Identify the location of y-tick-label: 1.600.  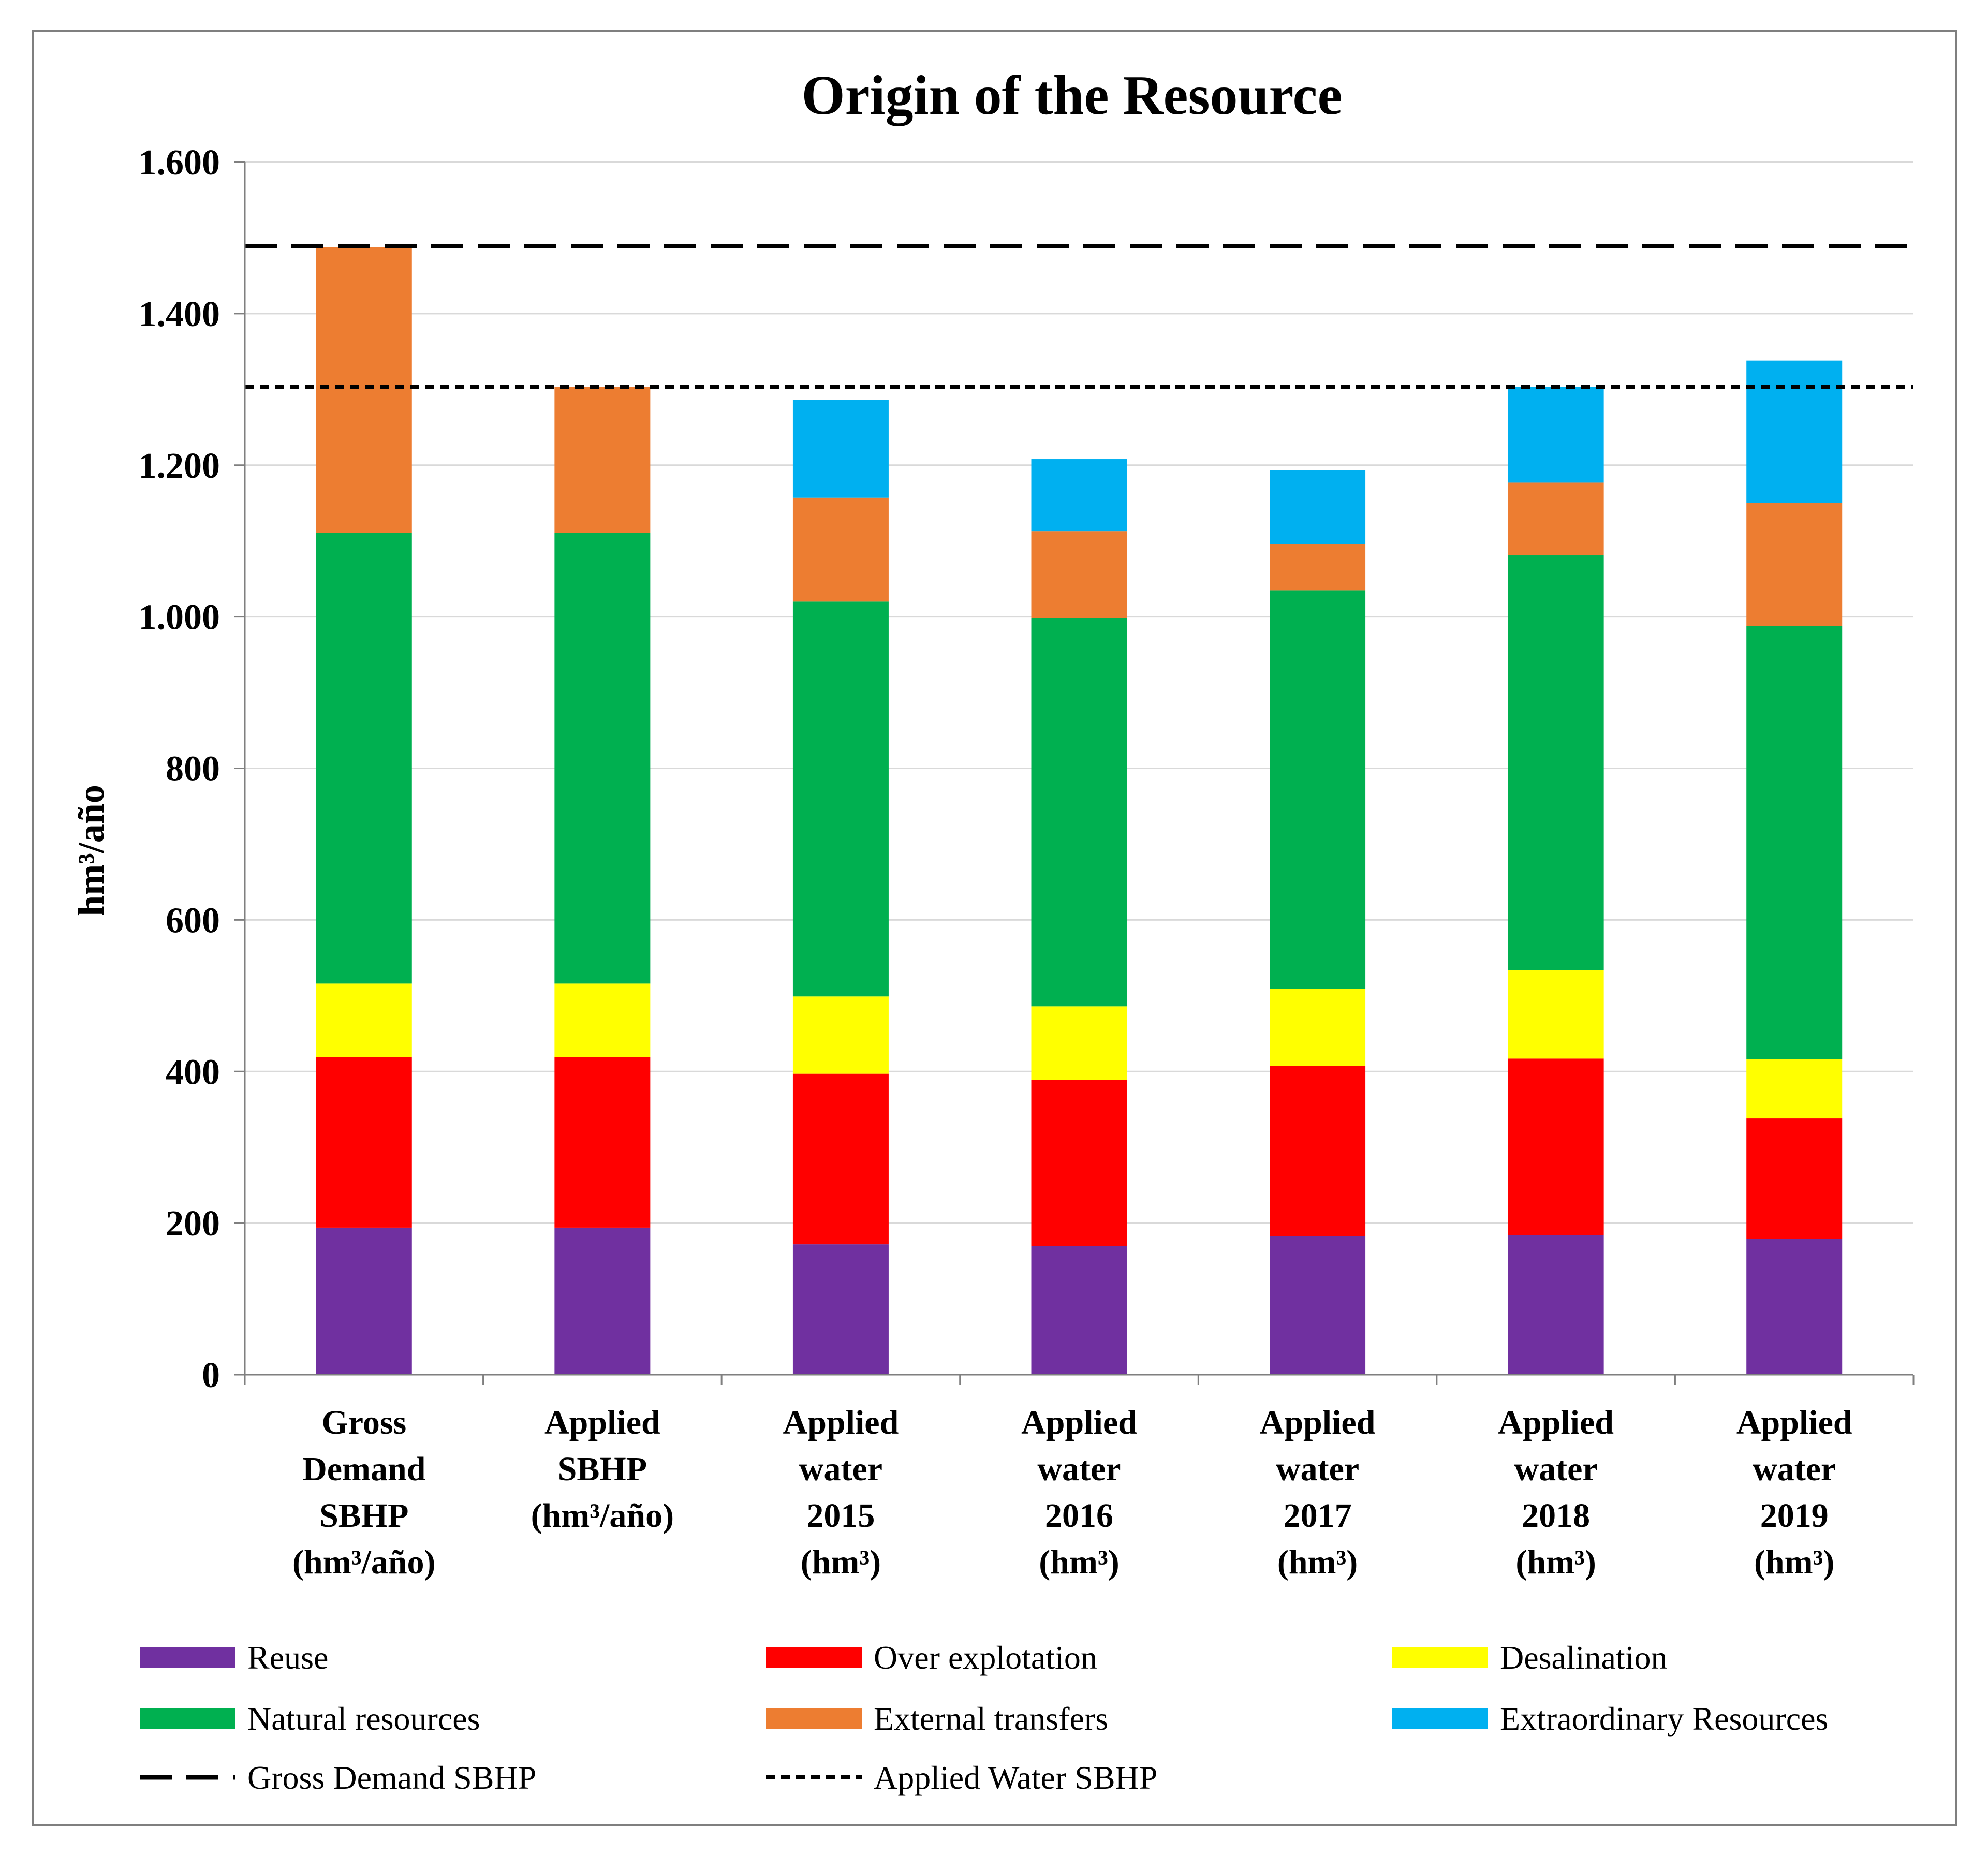
(179, 163).